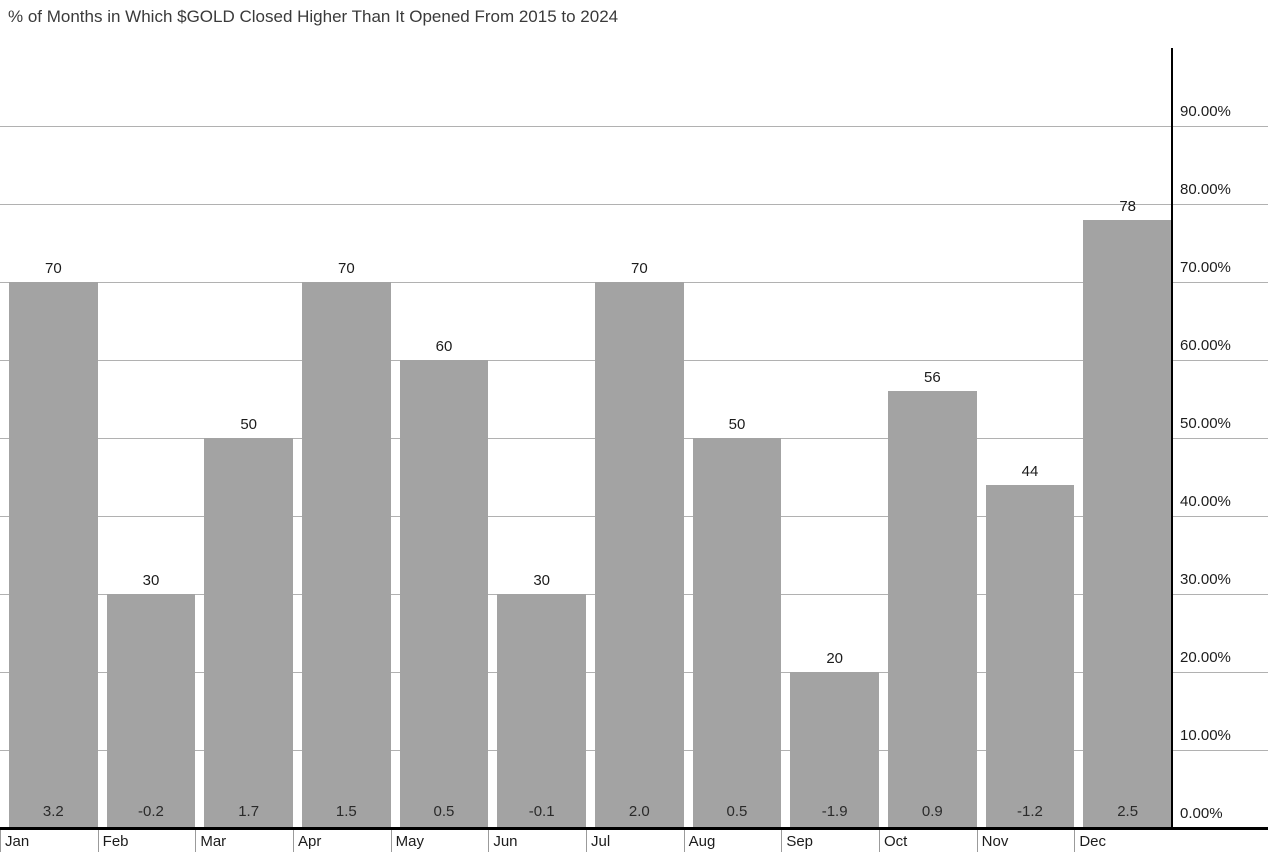 The width and height of the screenshot is (1268, 854). Describe the element at coordinates (896, 841) in the screenshot. I see `x-axis-month-label: Oct` at that location.